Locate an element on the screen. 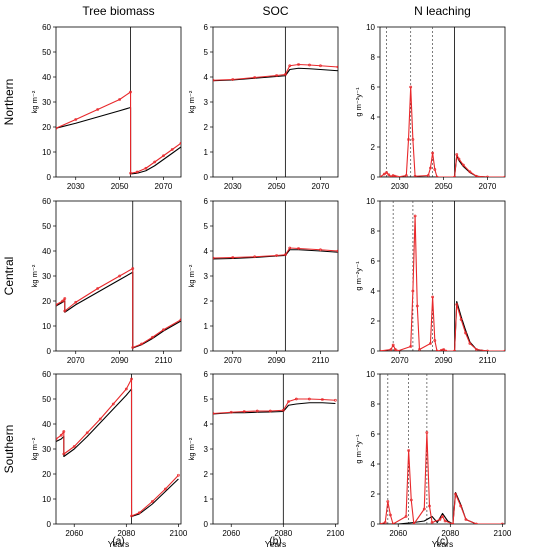 Image resolution: width=534 pixels, height=550 pixels. y-tick-label: 8 is located at coordinates (373, 404).